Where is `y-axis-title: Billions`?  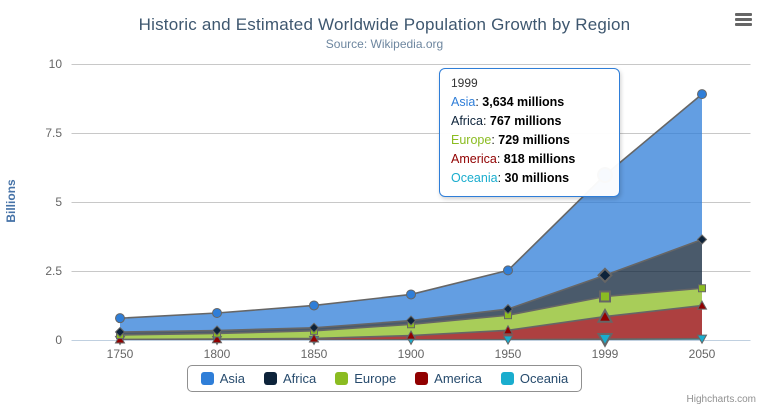
y-axis-title: Billions is located at coordinates (11, 201).